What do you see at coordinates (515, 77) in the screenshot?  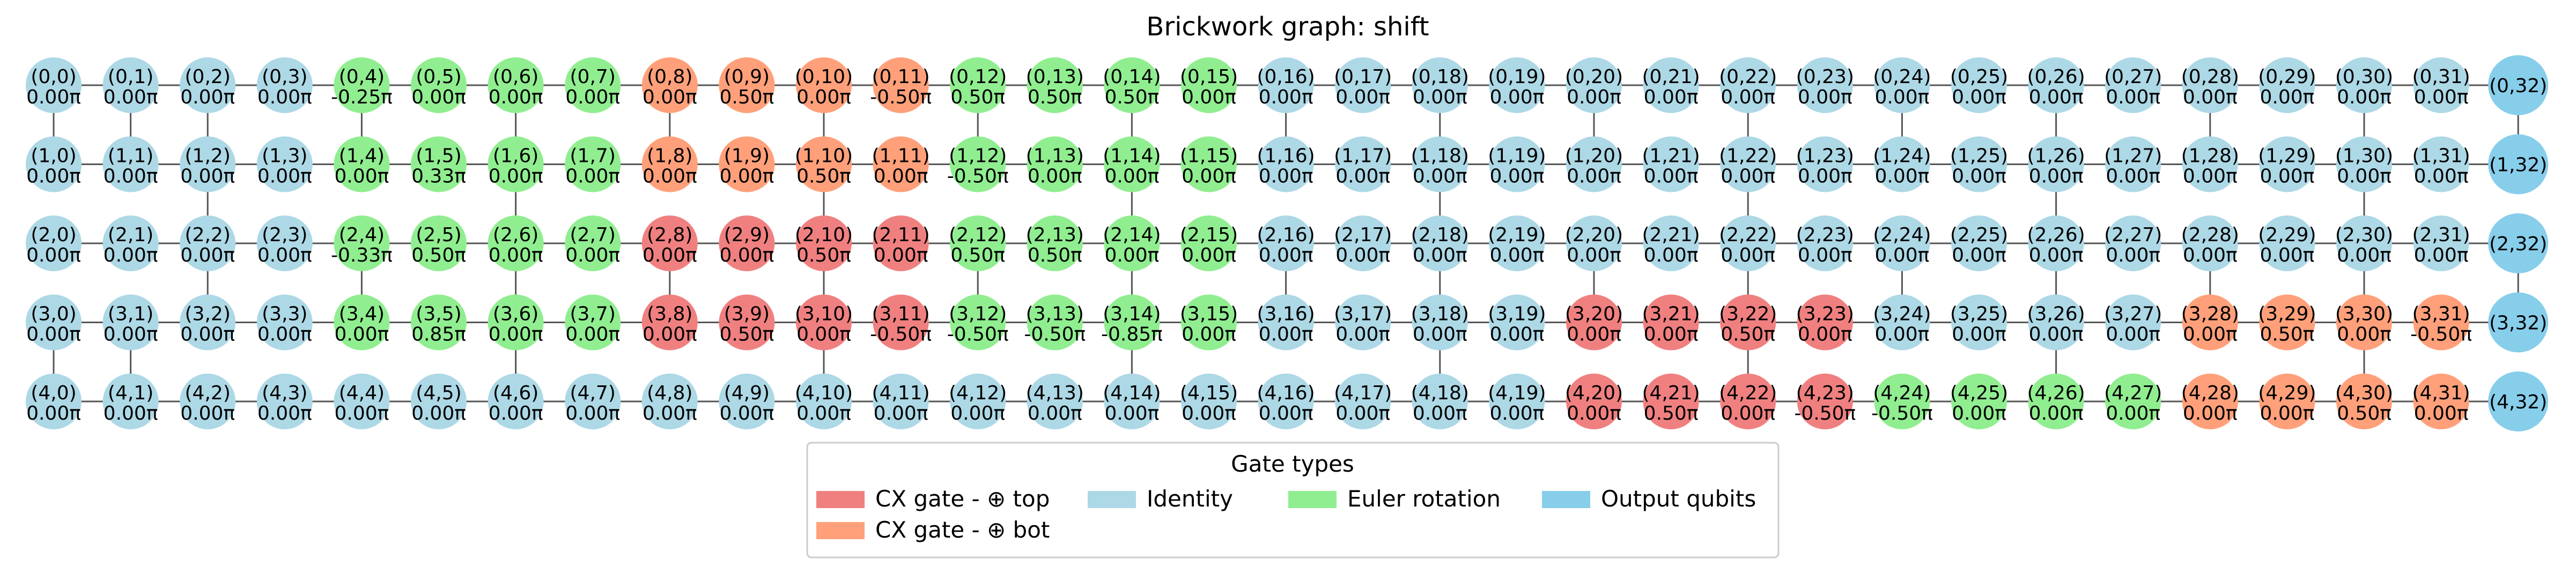 I see `node-id-label: (0,6)` at bounding box center [515, 77].